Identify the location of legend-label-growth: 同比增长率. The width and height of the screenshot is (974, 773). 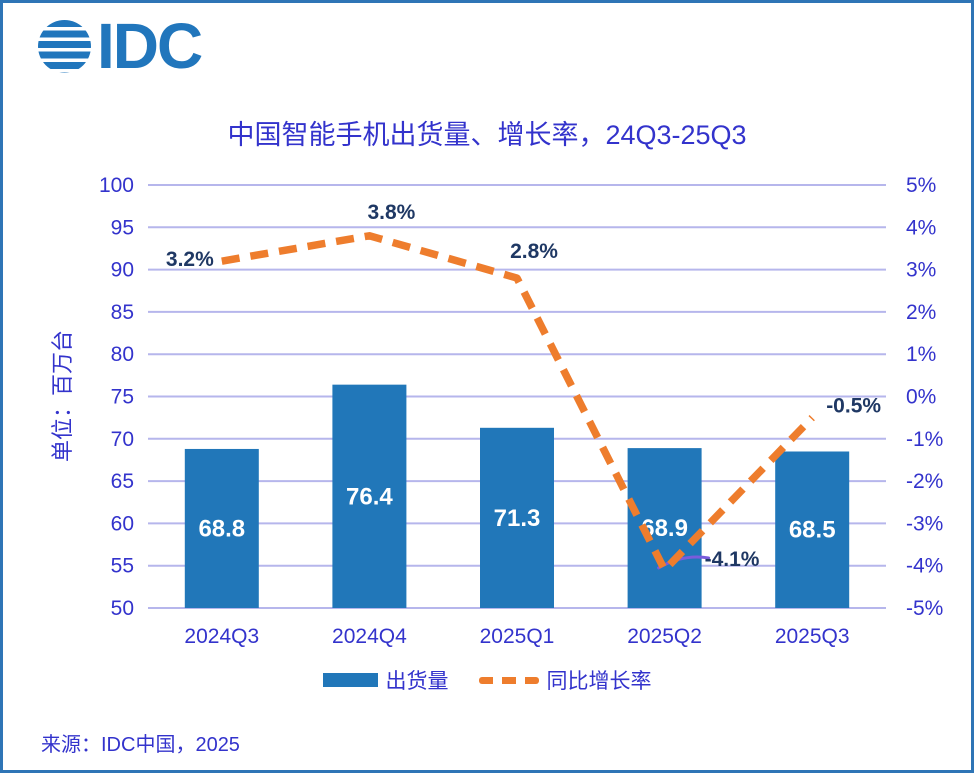
(599, 681).